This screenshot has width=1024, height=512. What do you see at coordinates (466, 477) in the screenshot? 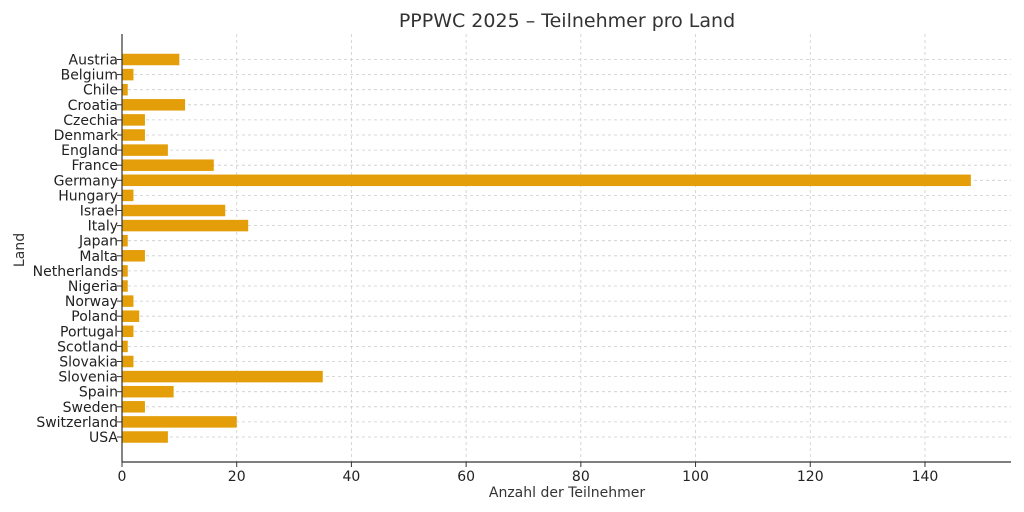
I see `x-tick-label: 60` at bounding box center [466, 477].